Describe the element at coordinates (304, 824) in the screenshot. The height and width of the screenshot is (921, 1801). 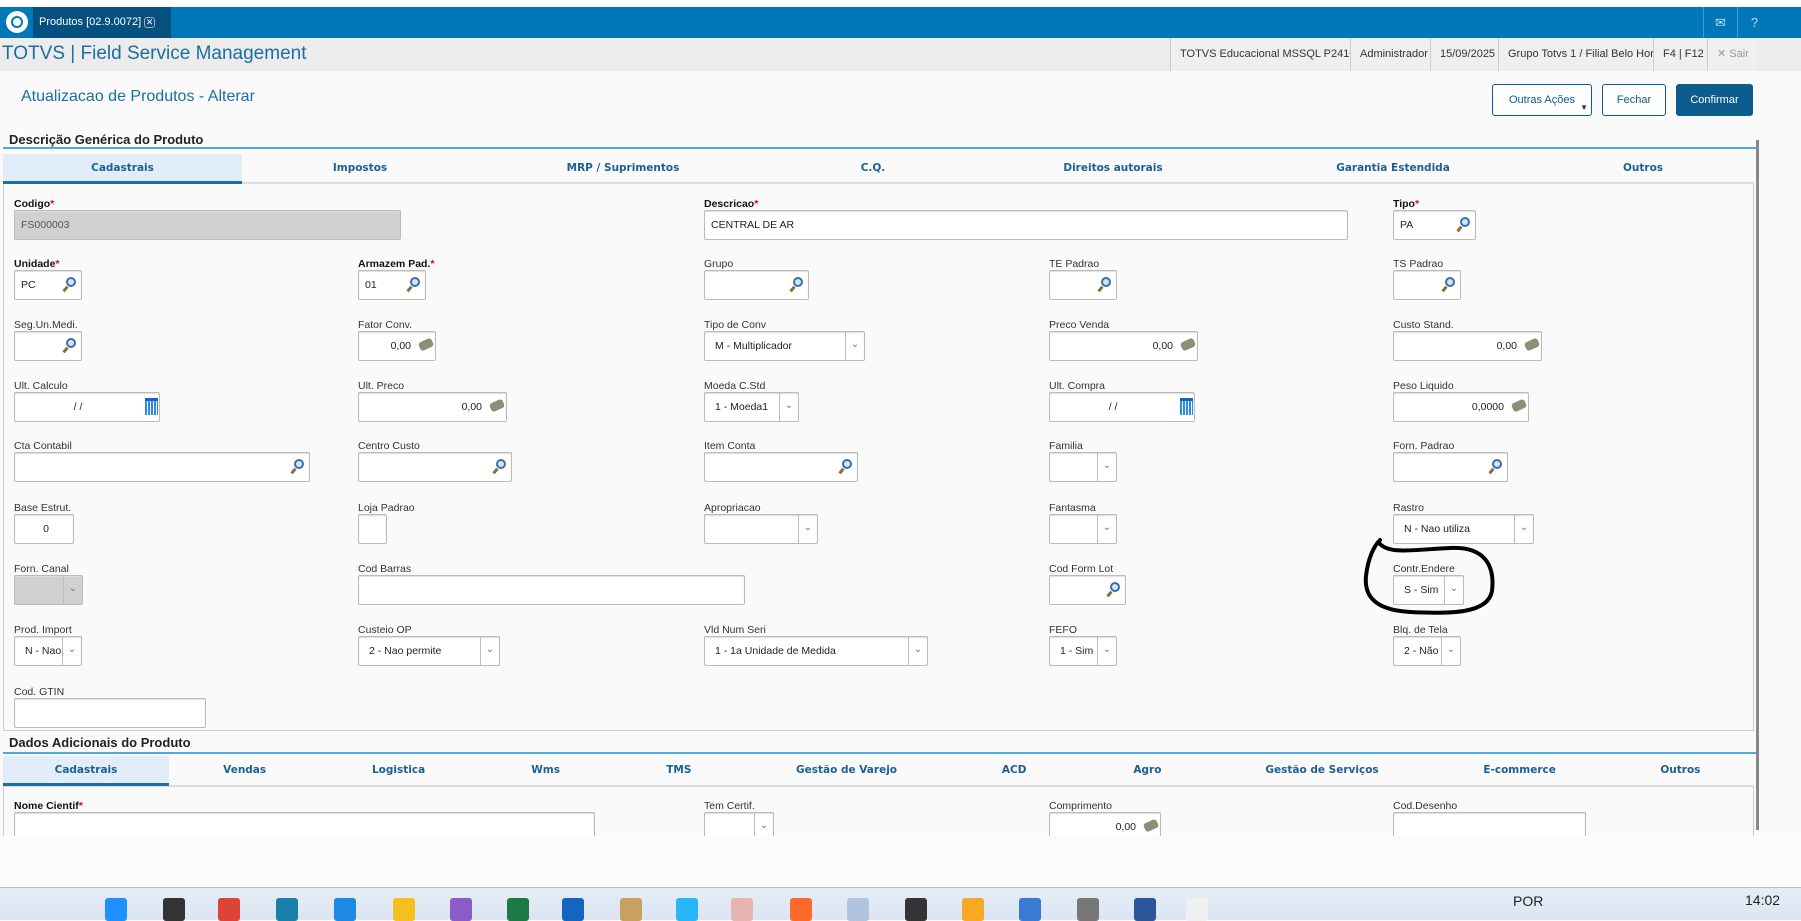
I see `nome-cientif-input` at that location.